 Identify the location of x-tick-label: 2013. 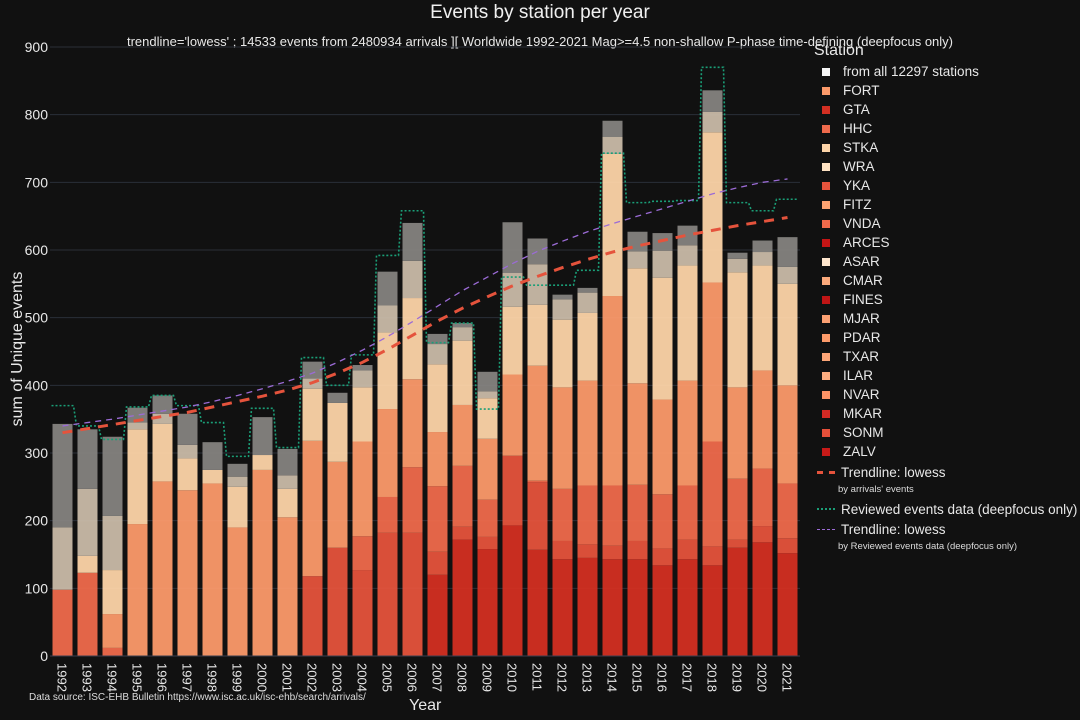
(587, 677).